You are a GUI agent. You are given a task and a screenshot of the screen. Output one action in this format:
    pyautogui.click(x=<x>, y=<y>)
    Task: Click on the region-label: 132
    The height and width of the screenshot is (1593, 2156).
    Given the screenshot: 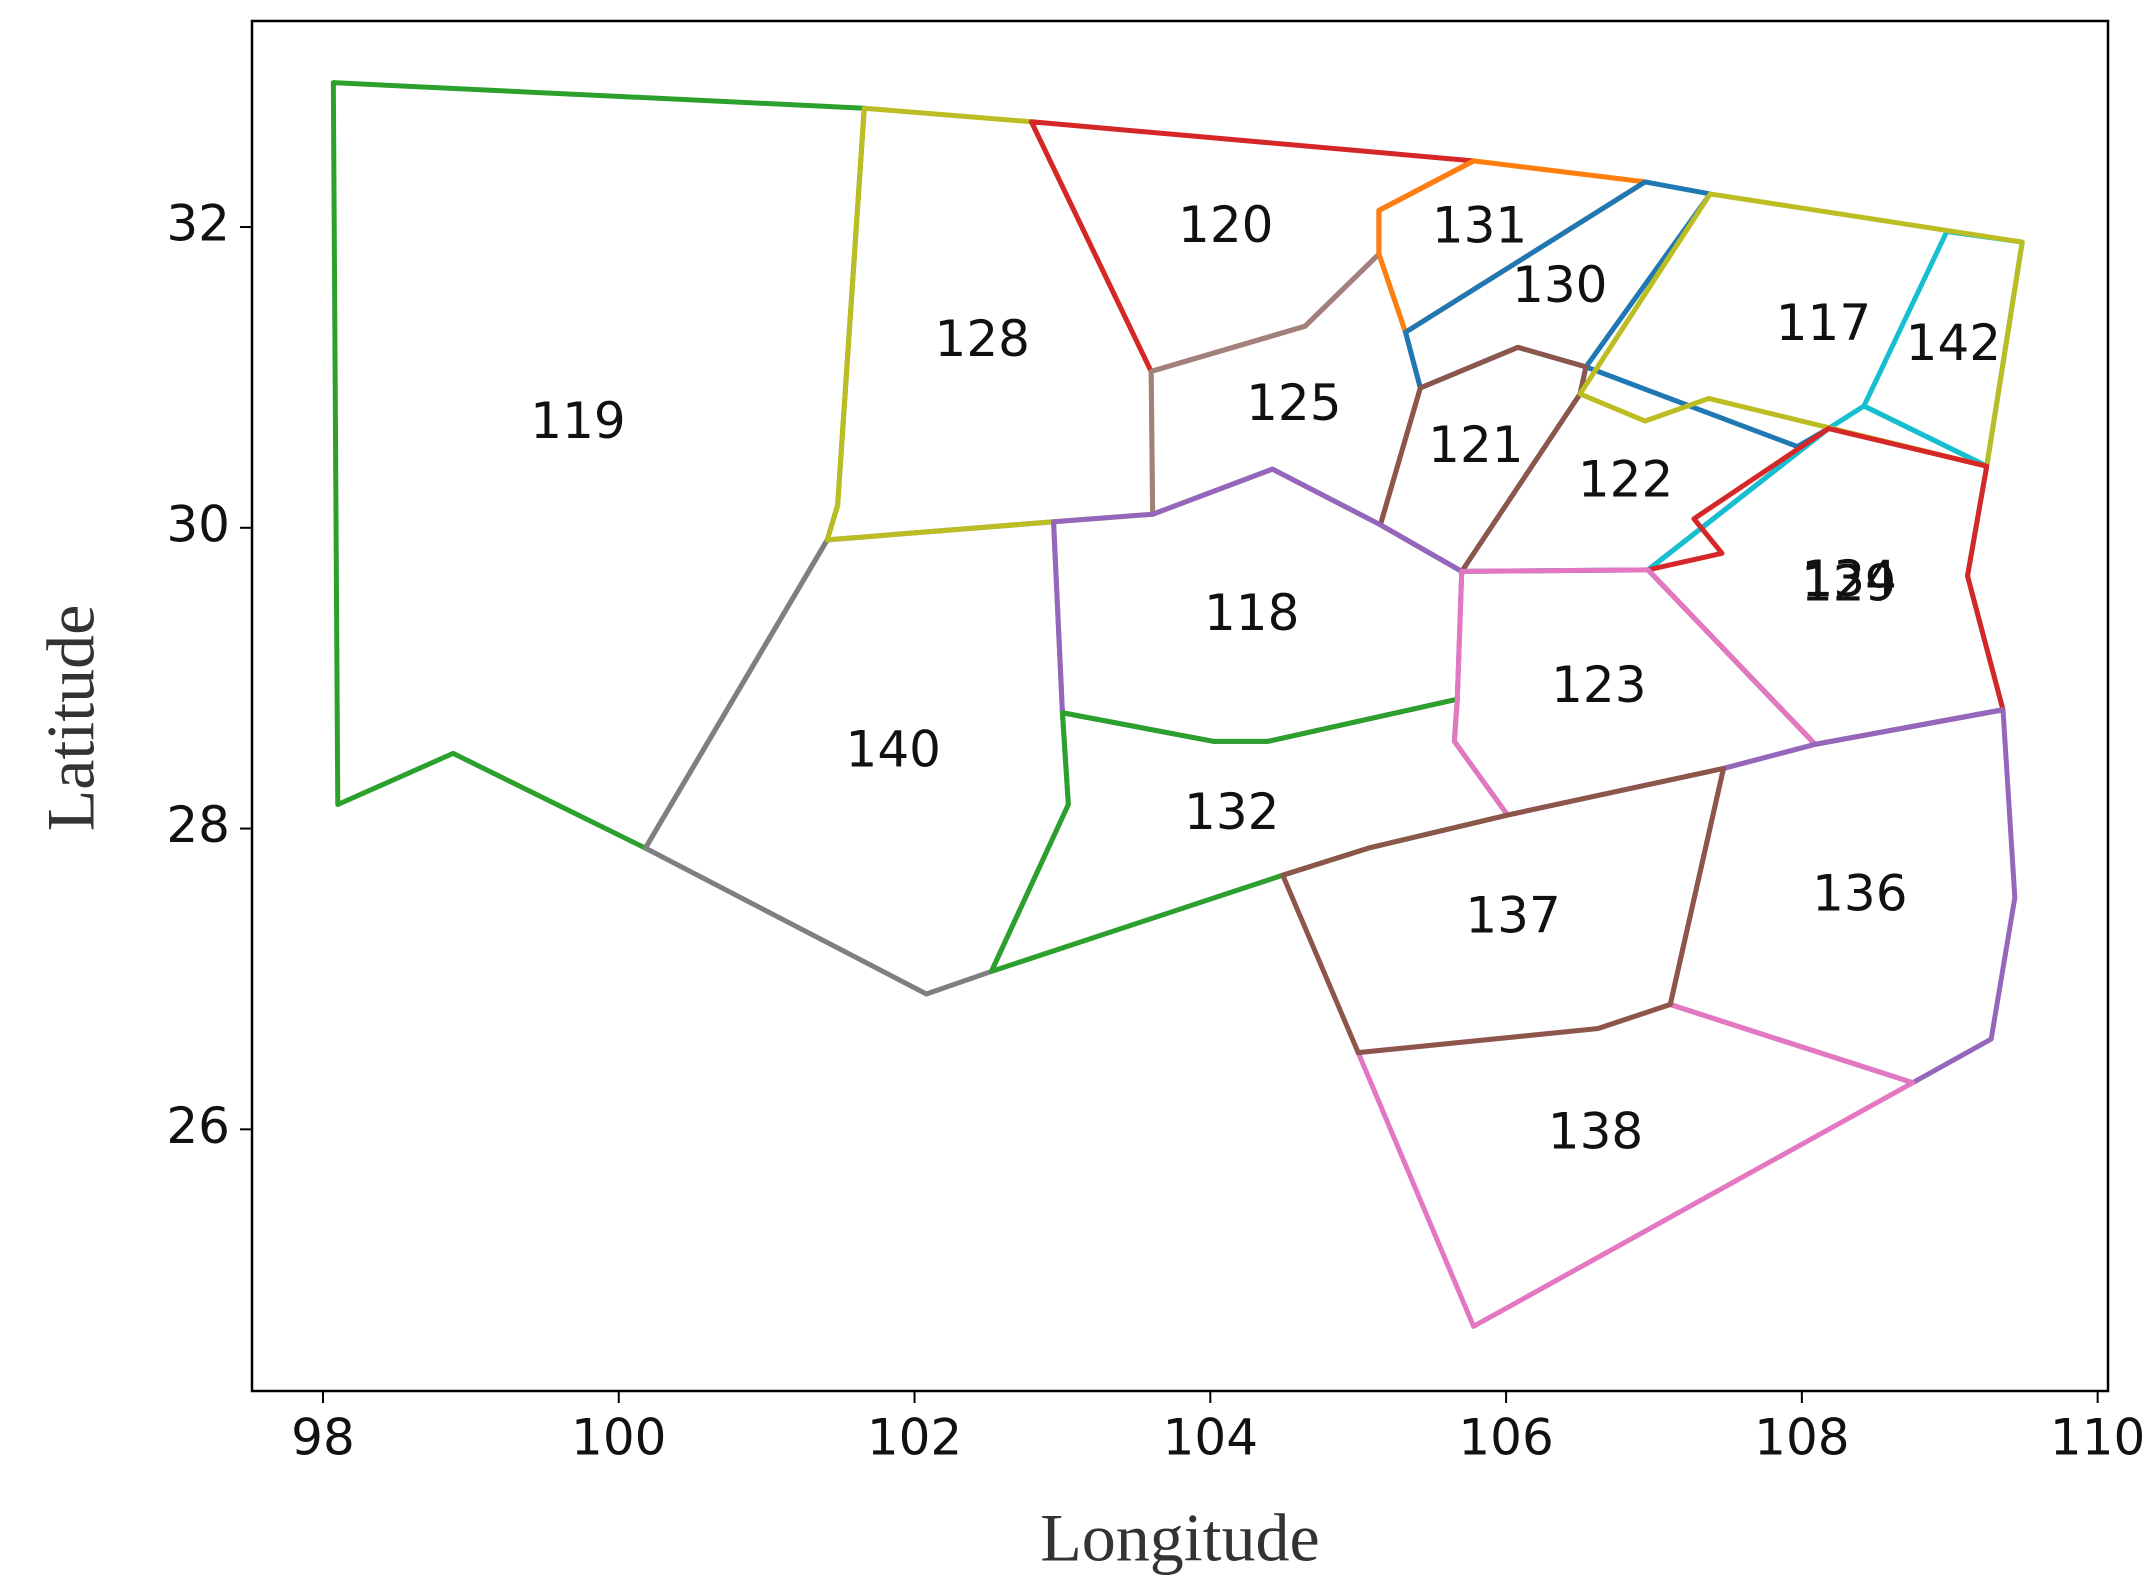 What is the action you would take?
    pyautogui.click(x=1231, y=812)
    